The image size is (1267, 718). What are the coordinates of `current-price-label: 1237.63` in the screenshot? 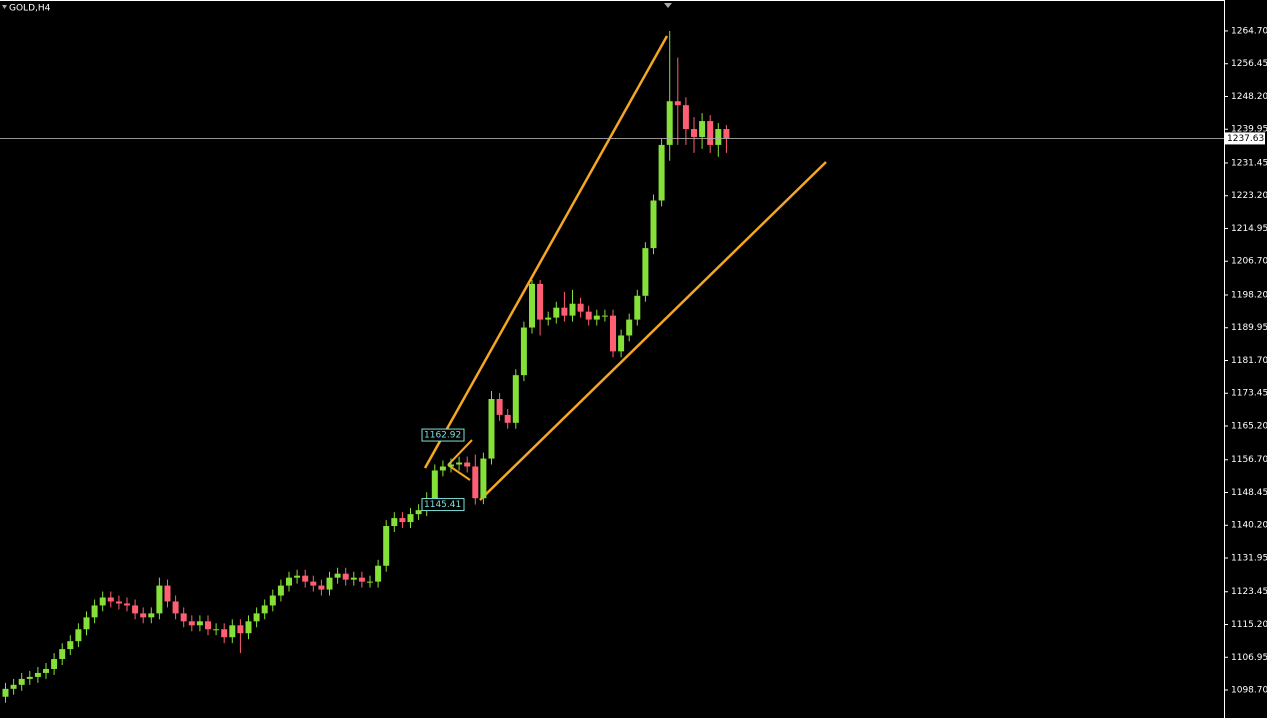 It's located at (1245, 139).